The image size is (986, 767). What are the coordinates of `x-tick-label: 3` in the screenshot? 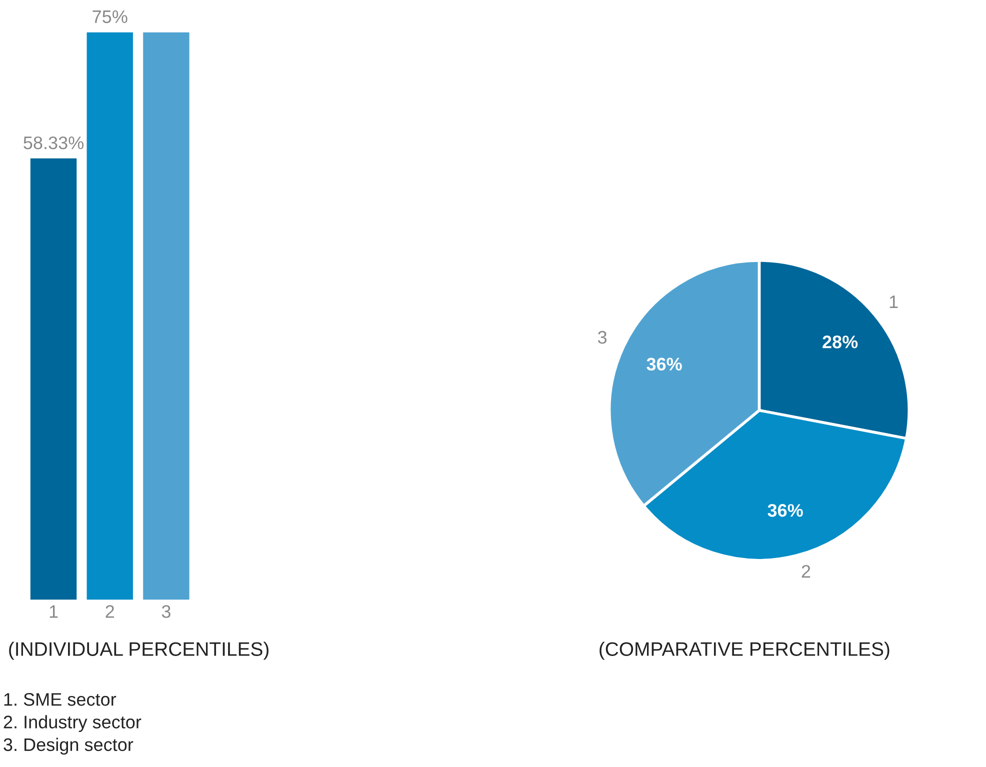 It's located at (166, 611).